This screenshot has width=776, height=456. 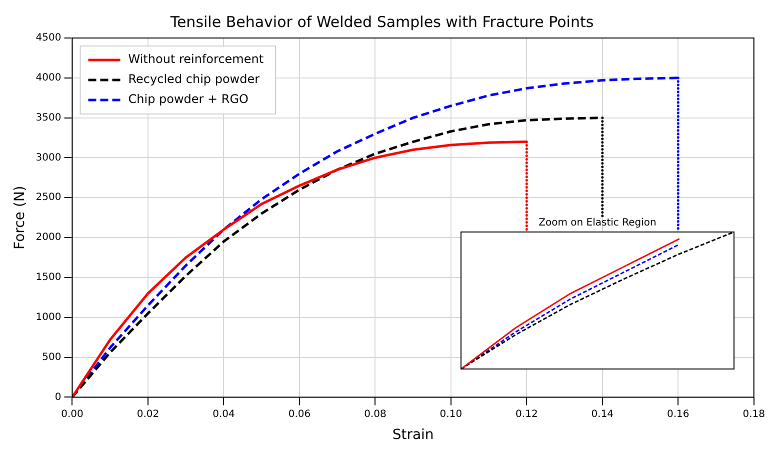 What do you see at coordinates (20, 218) in the screenshot?
I see `y-axis-title: Force (N)` at bounding box center [20, 218].